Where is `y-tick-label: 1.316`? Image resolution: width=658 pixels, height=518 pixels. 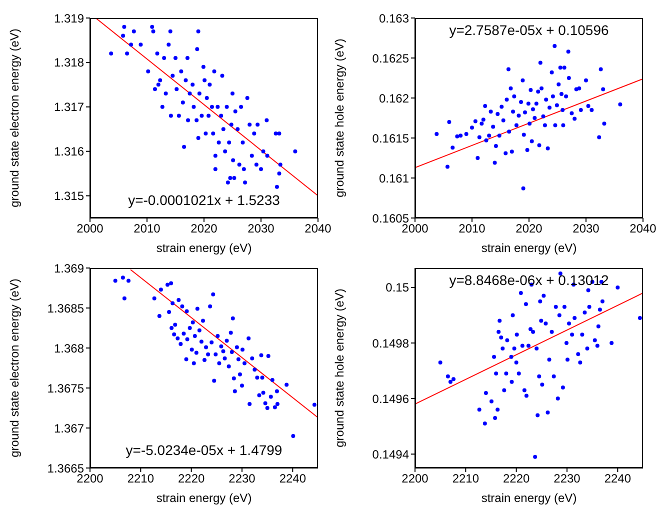
y-tick-label: 1.316 is located at coordinates (69, 151).